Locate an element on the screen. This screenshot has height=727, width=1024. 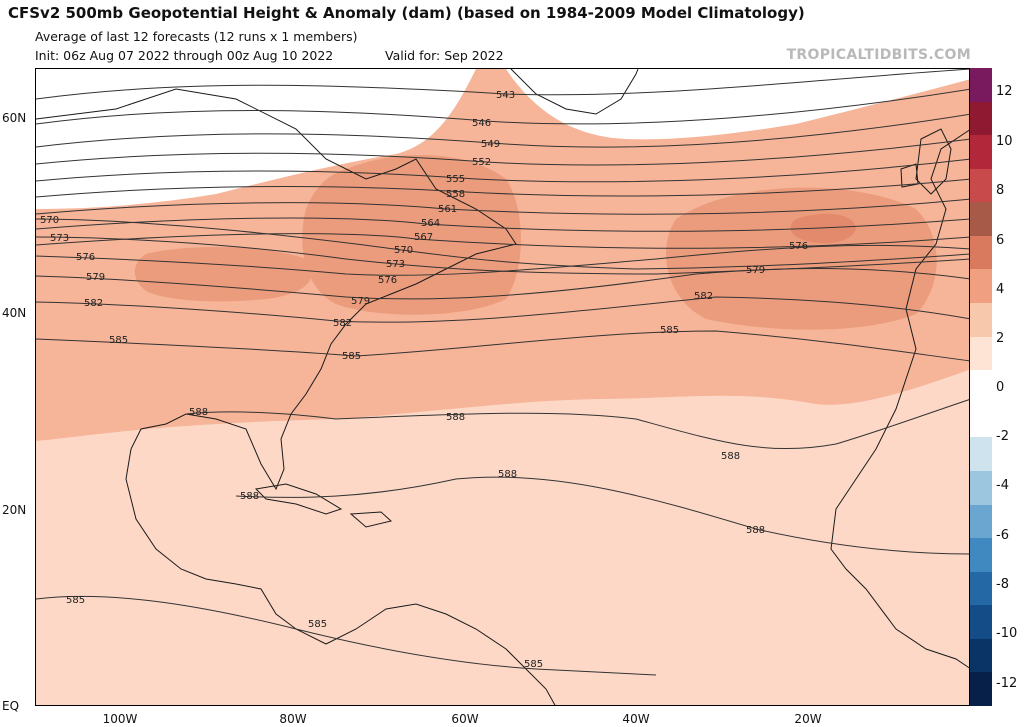
anomaly-core is located at coordinates (823, 228).